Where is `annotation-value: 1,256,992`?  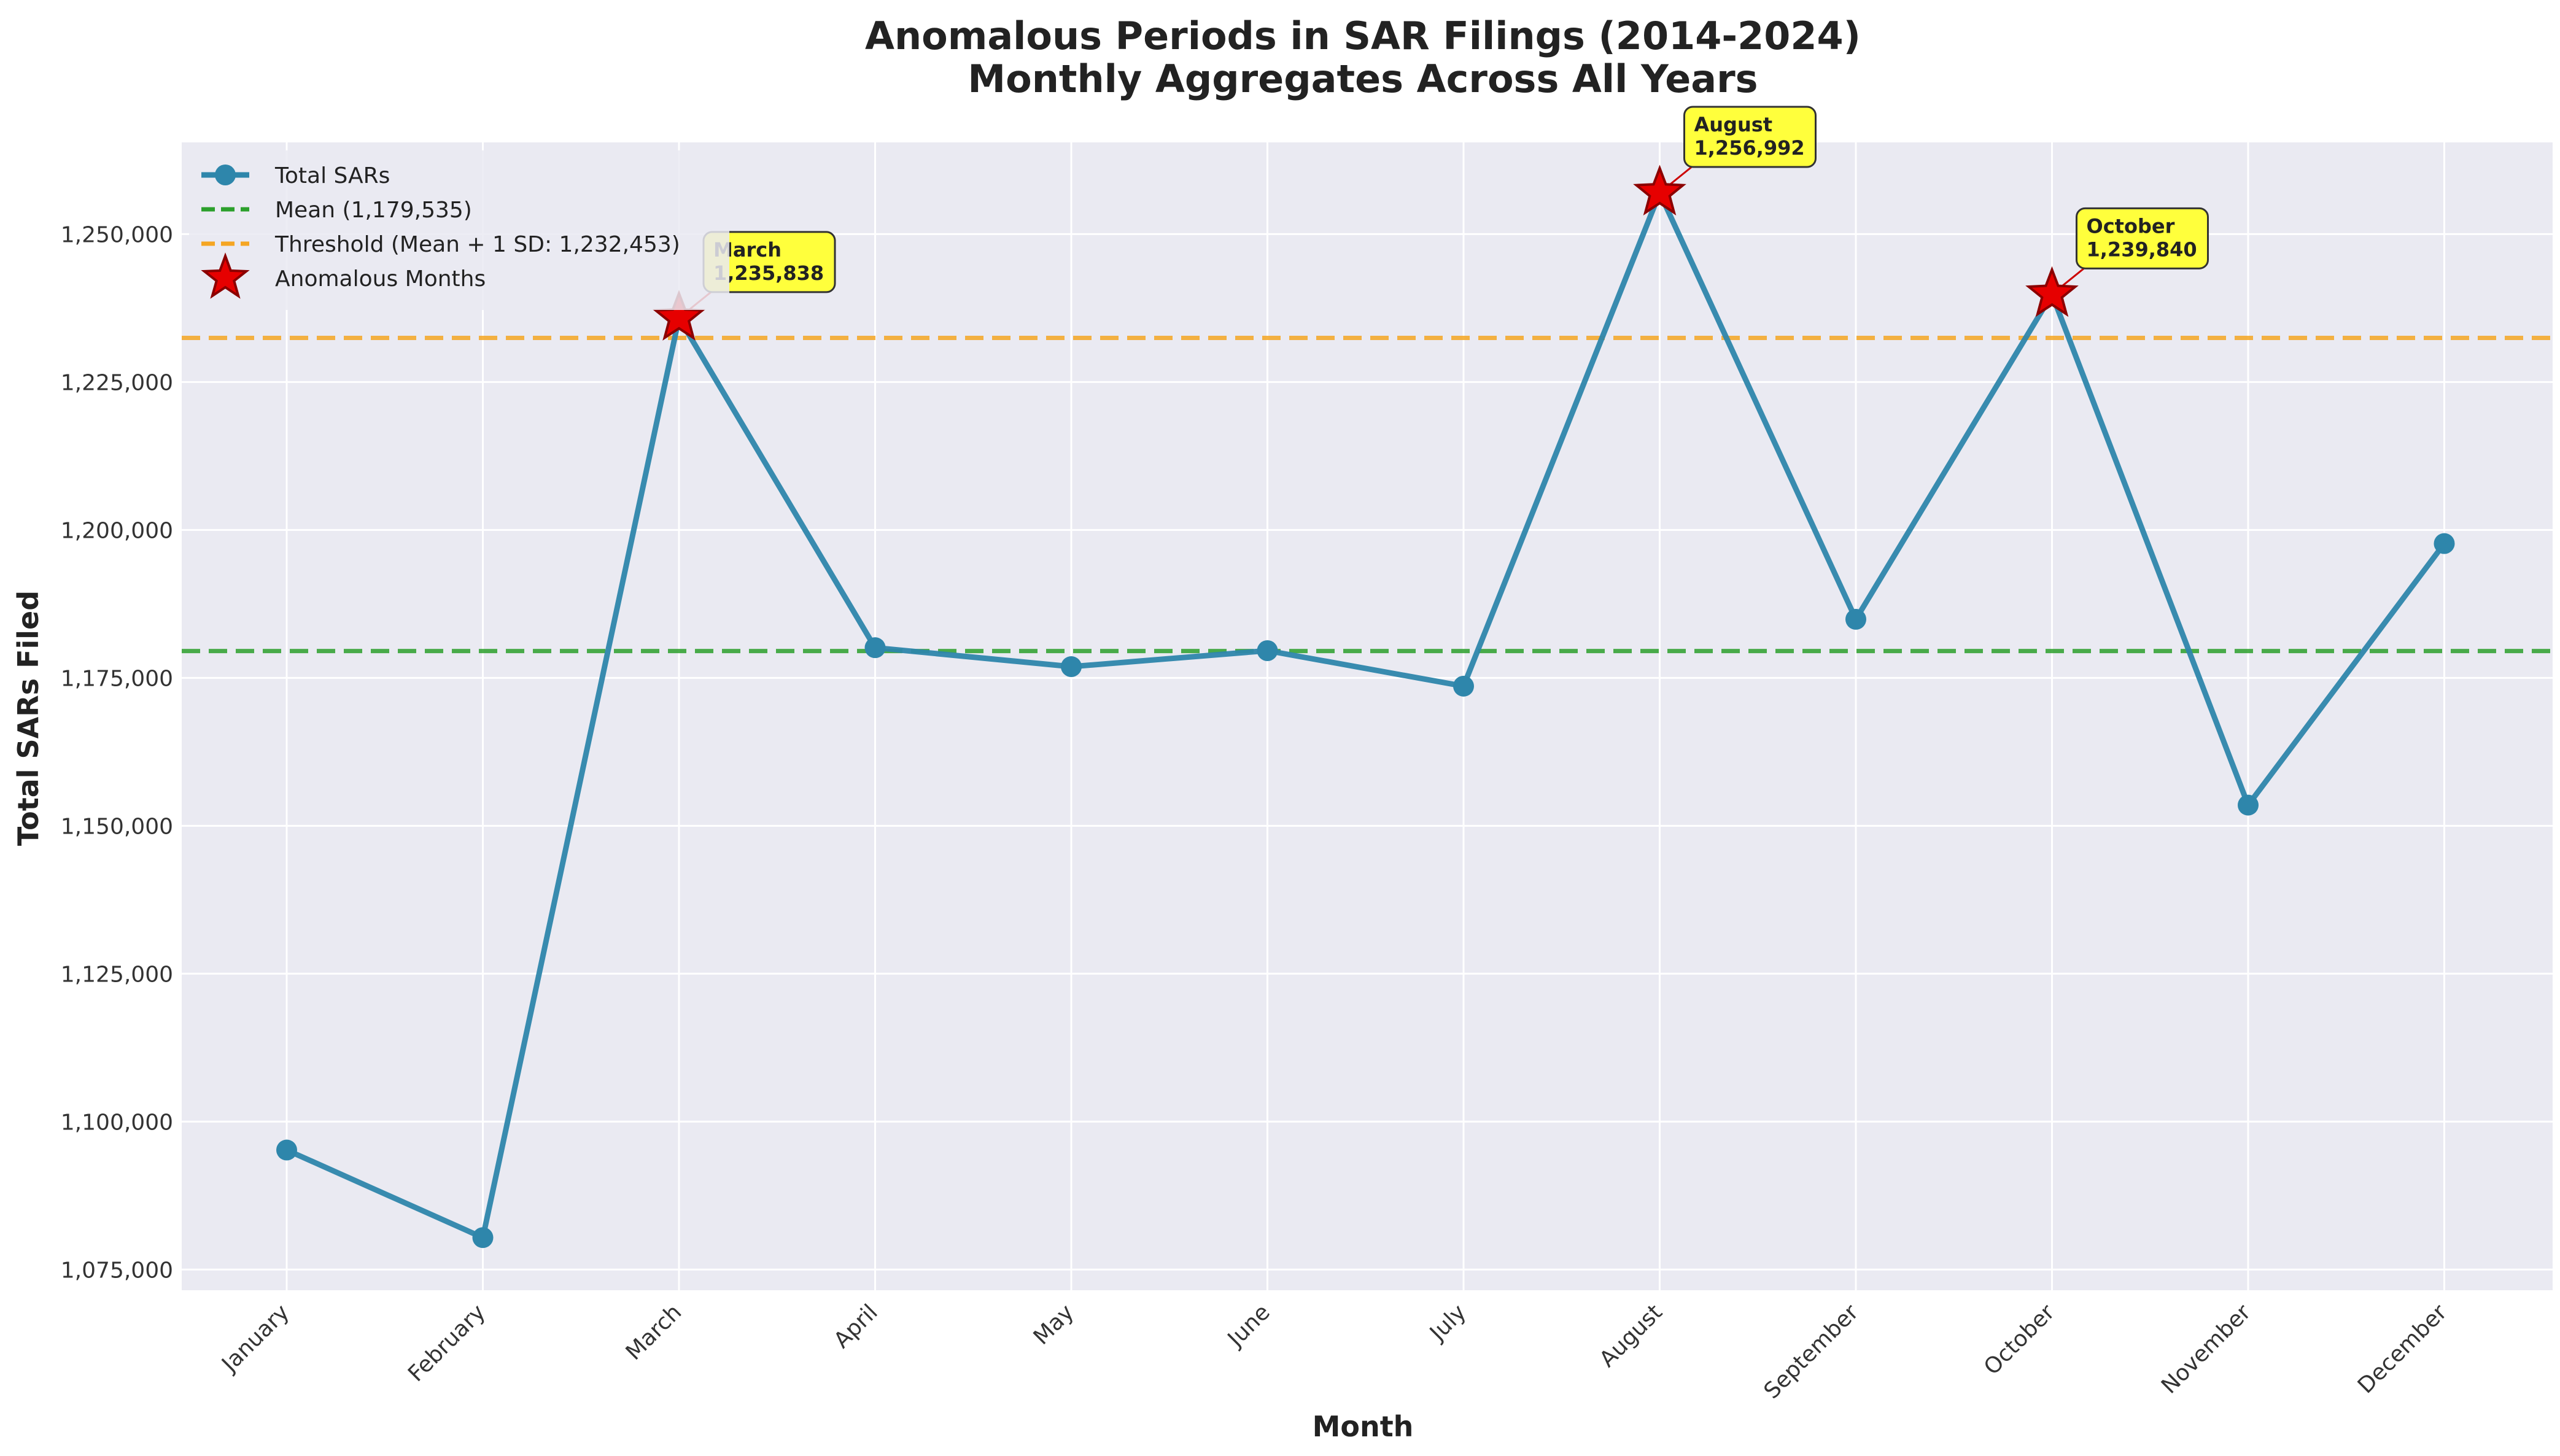 annotation-value: 1,256,992 is located at coordinates (1749, 148).